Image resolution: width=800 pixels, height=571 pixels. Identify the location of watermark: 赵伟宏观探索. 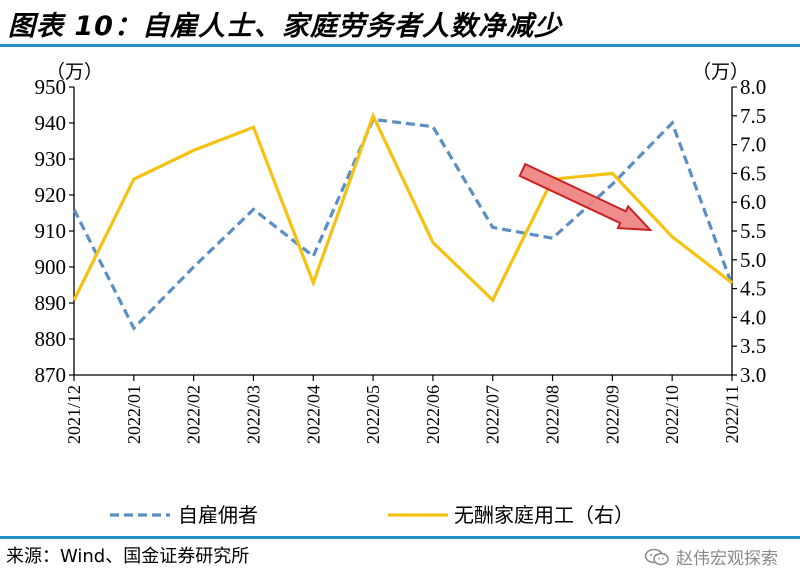
(711, 556).